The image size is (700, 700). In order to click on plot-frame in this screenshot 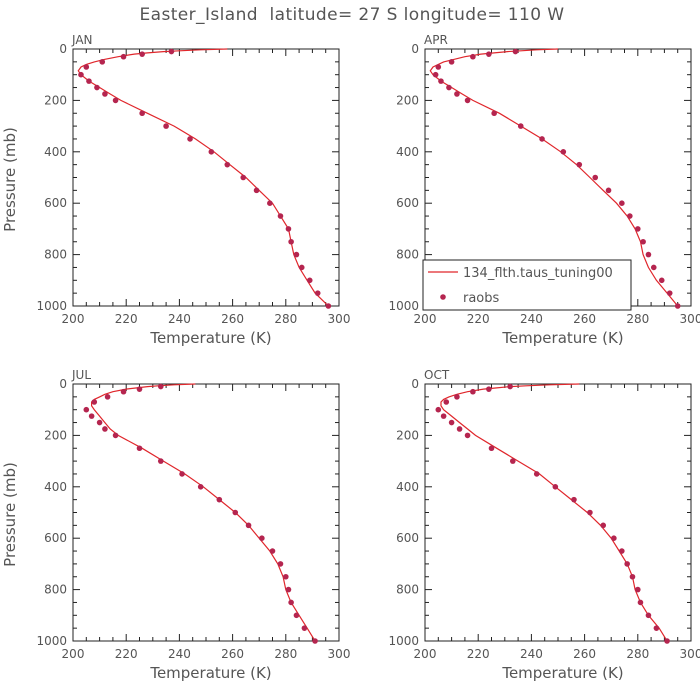, I will do `click(558, 512)`.